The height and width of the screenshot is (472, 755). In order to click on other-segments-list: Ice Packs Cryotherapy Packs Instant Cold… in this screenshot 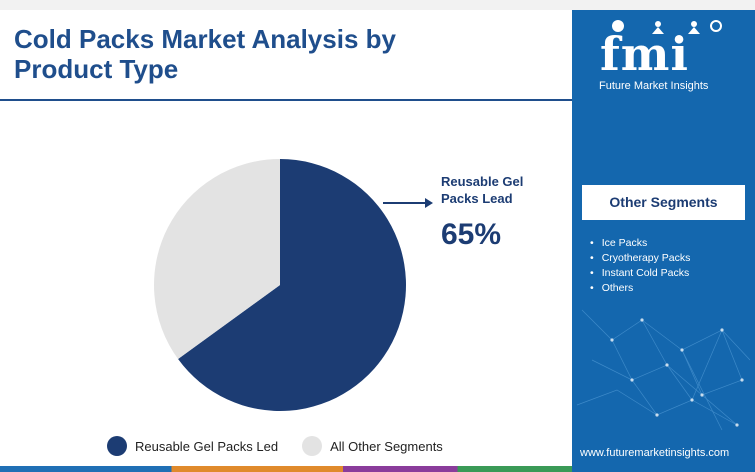, I will do `click(640, 266)`.